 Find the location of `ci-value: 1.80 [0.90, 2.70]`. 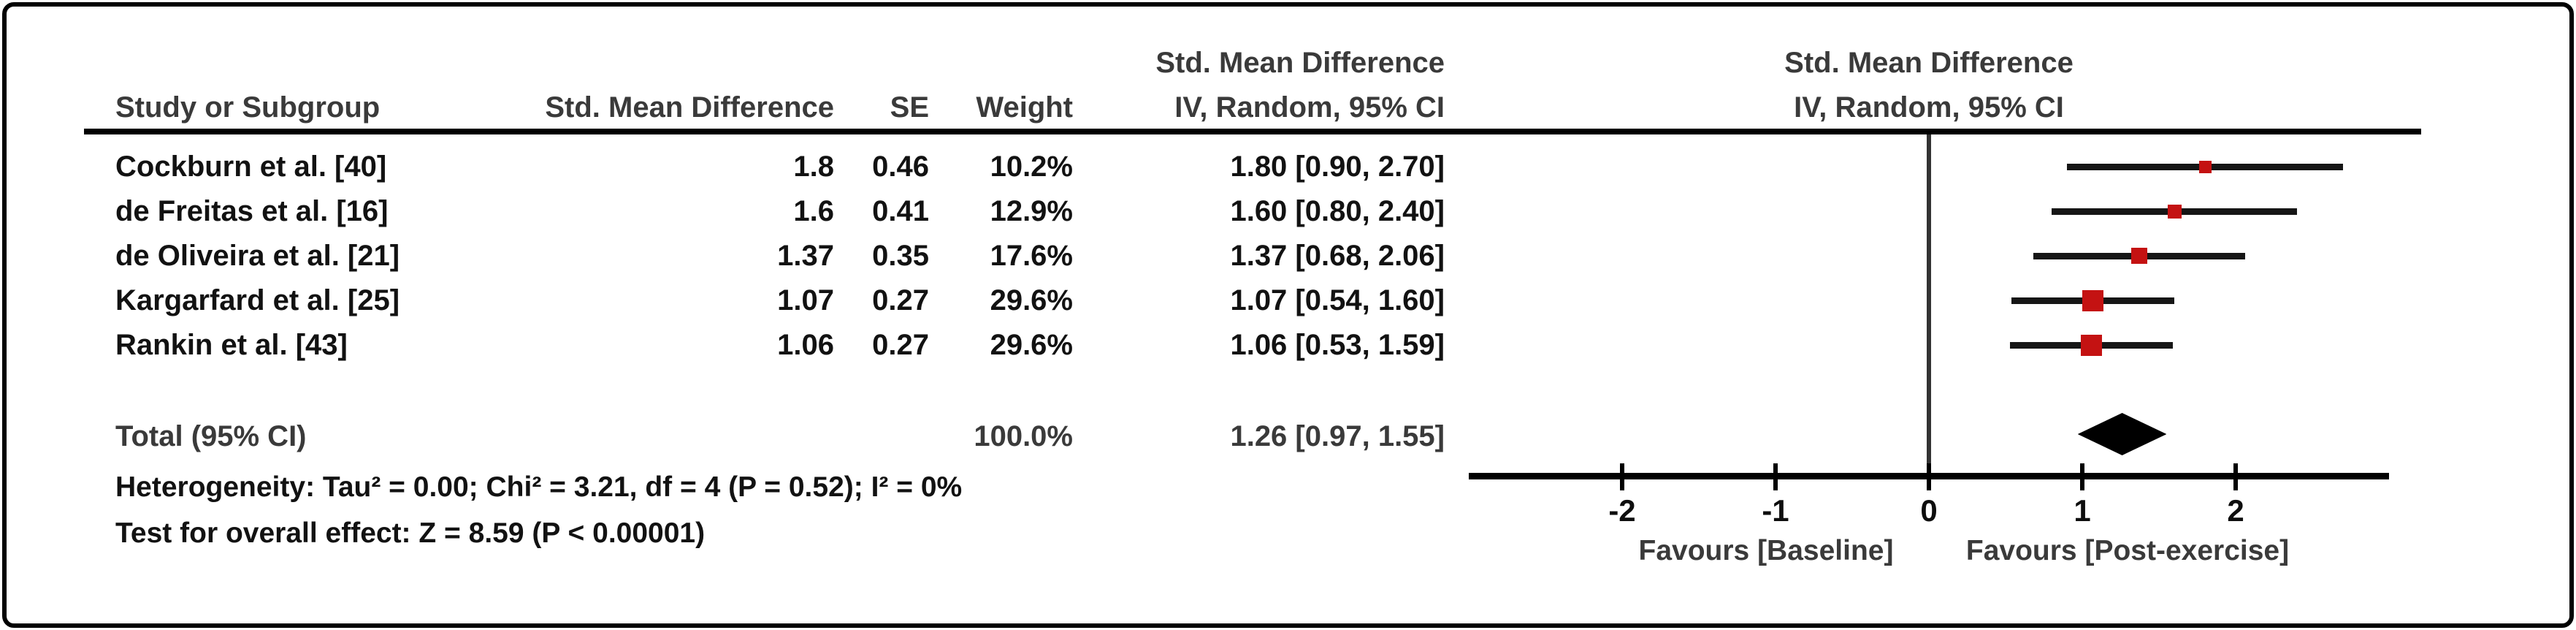

ci-value: 1.80 [0.90, 2.70] is located at coordinates (1337, 167).